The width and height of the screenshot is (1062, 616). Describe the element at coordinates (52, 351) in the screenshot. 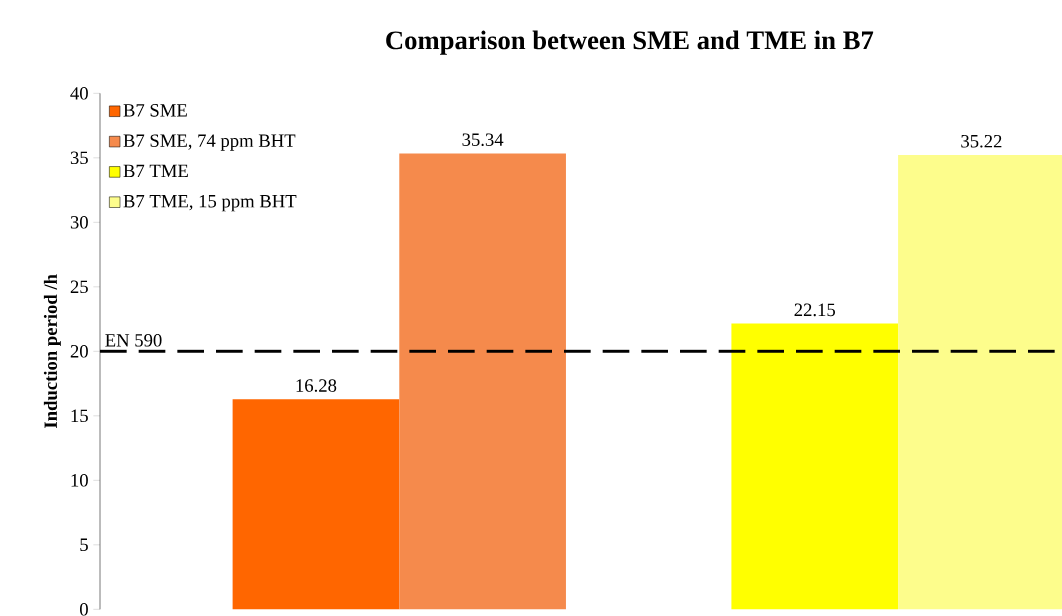

I see `y-axis-title: Induction period /h` at that location.